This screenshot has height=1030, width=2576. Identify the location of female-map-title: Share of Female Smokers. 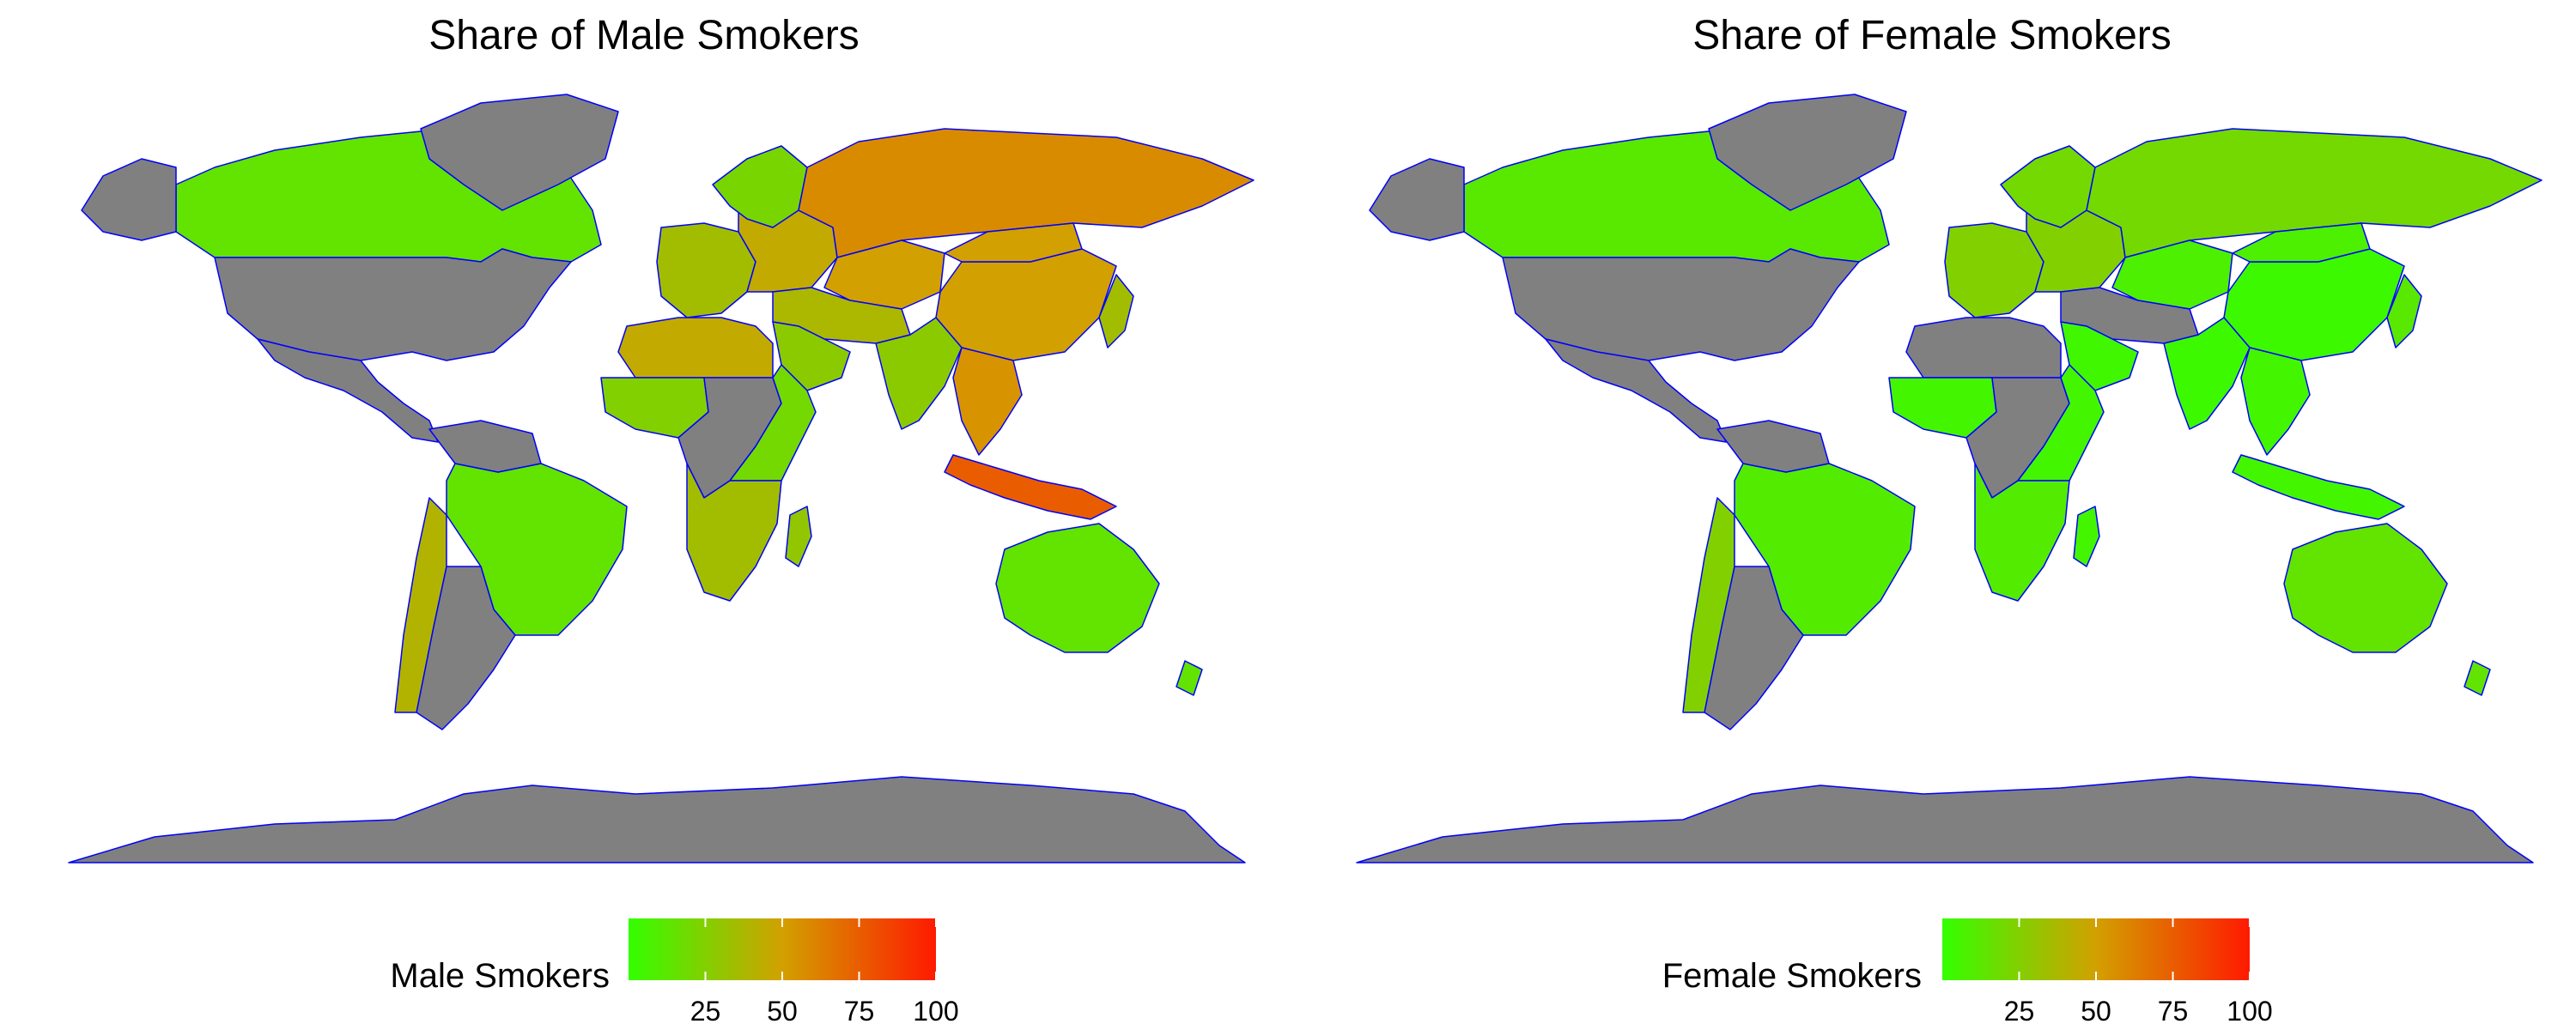
(1932, 35).